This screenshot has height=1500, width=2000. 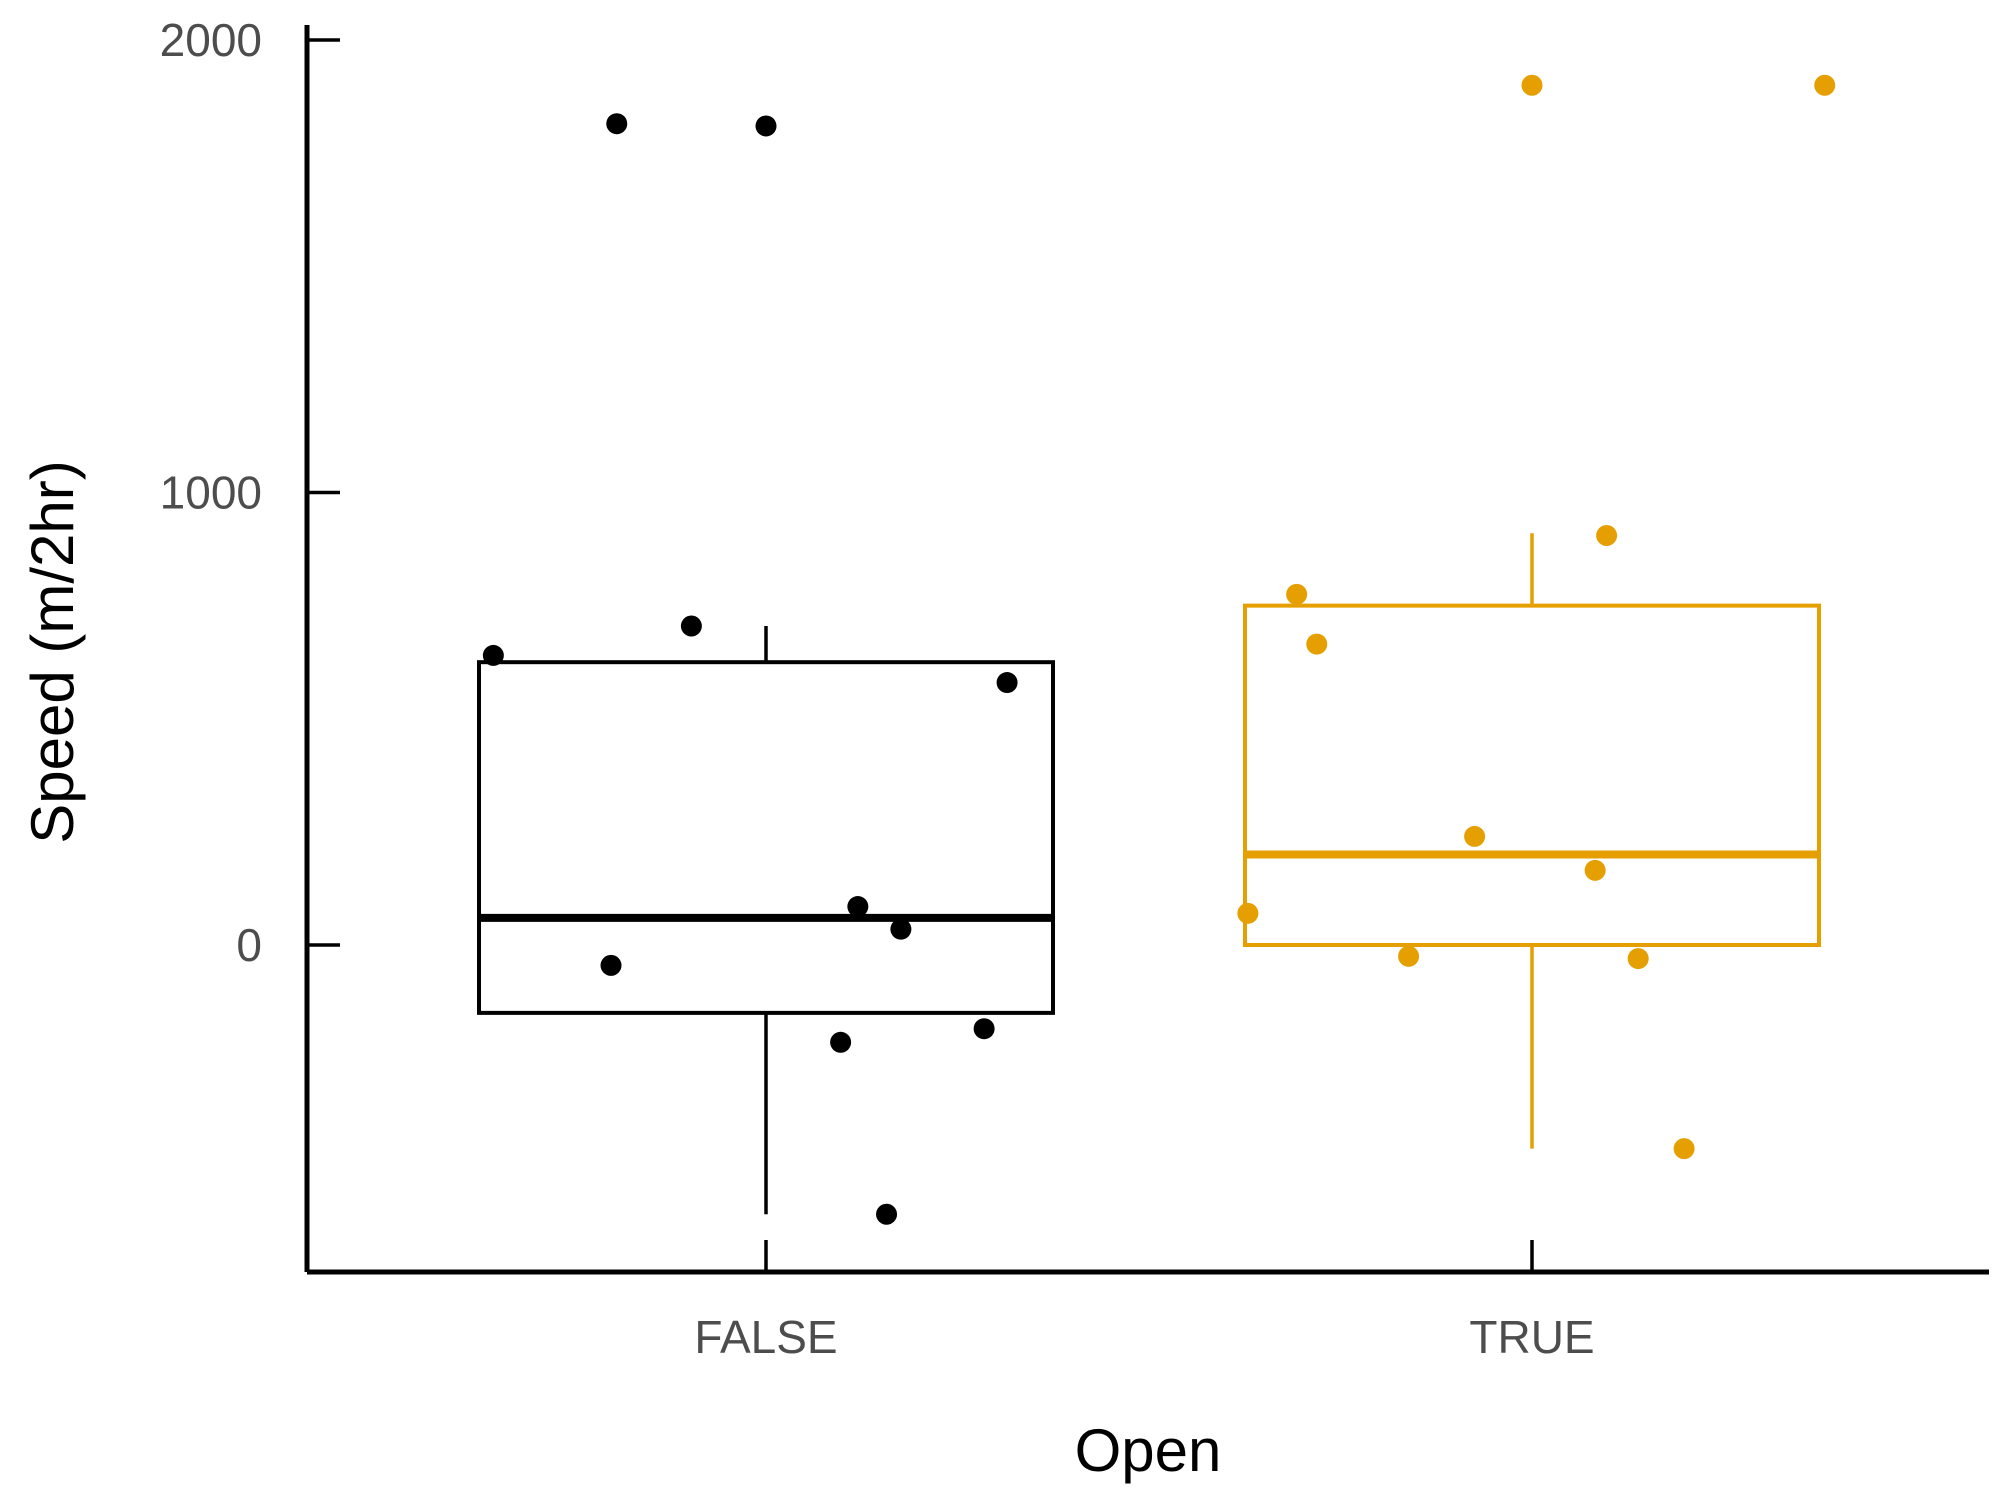 What do you see at coordinates (1148, 1450) in the screenshot?
I see `x-axis-title: Open` at bounding box center [1148, 1450].